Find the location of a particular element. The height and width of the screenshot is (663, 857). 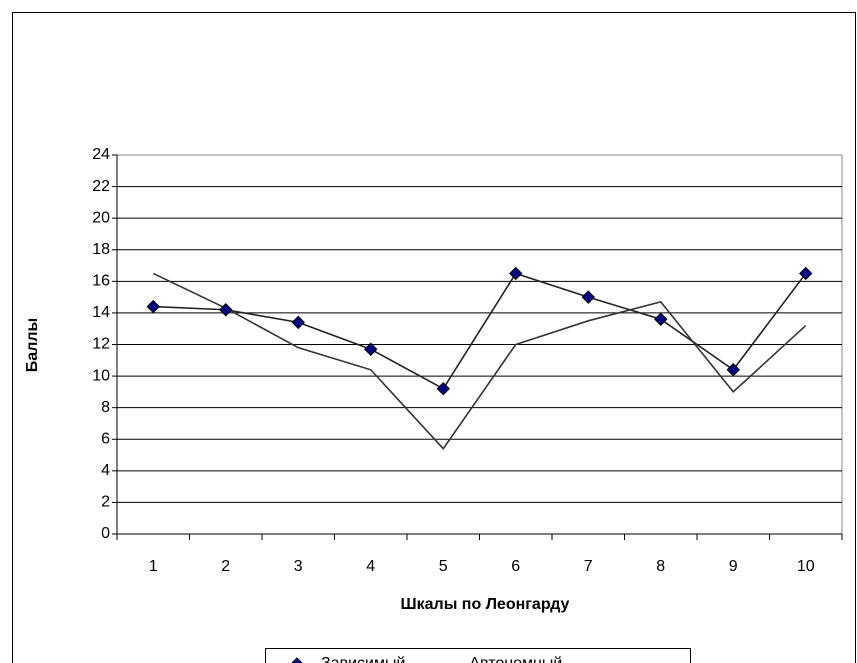

y-tick-label: 14 is located at coordinates (101, 312).